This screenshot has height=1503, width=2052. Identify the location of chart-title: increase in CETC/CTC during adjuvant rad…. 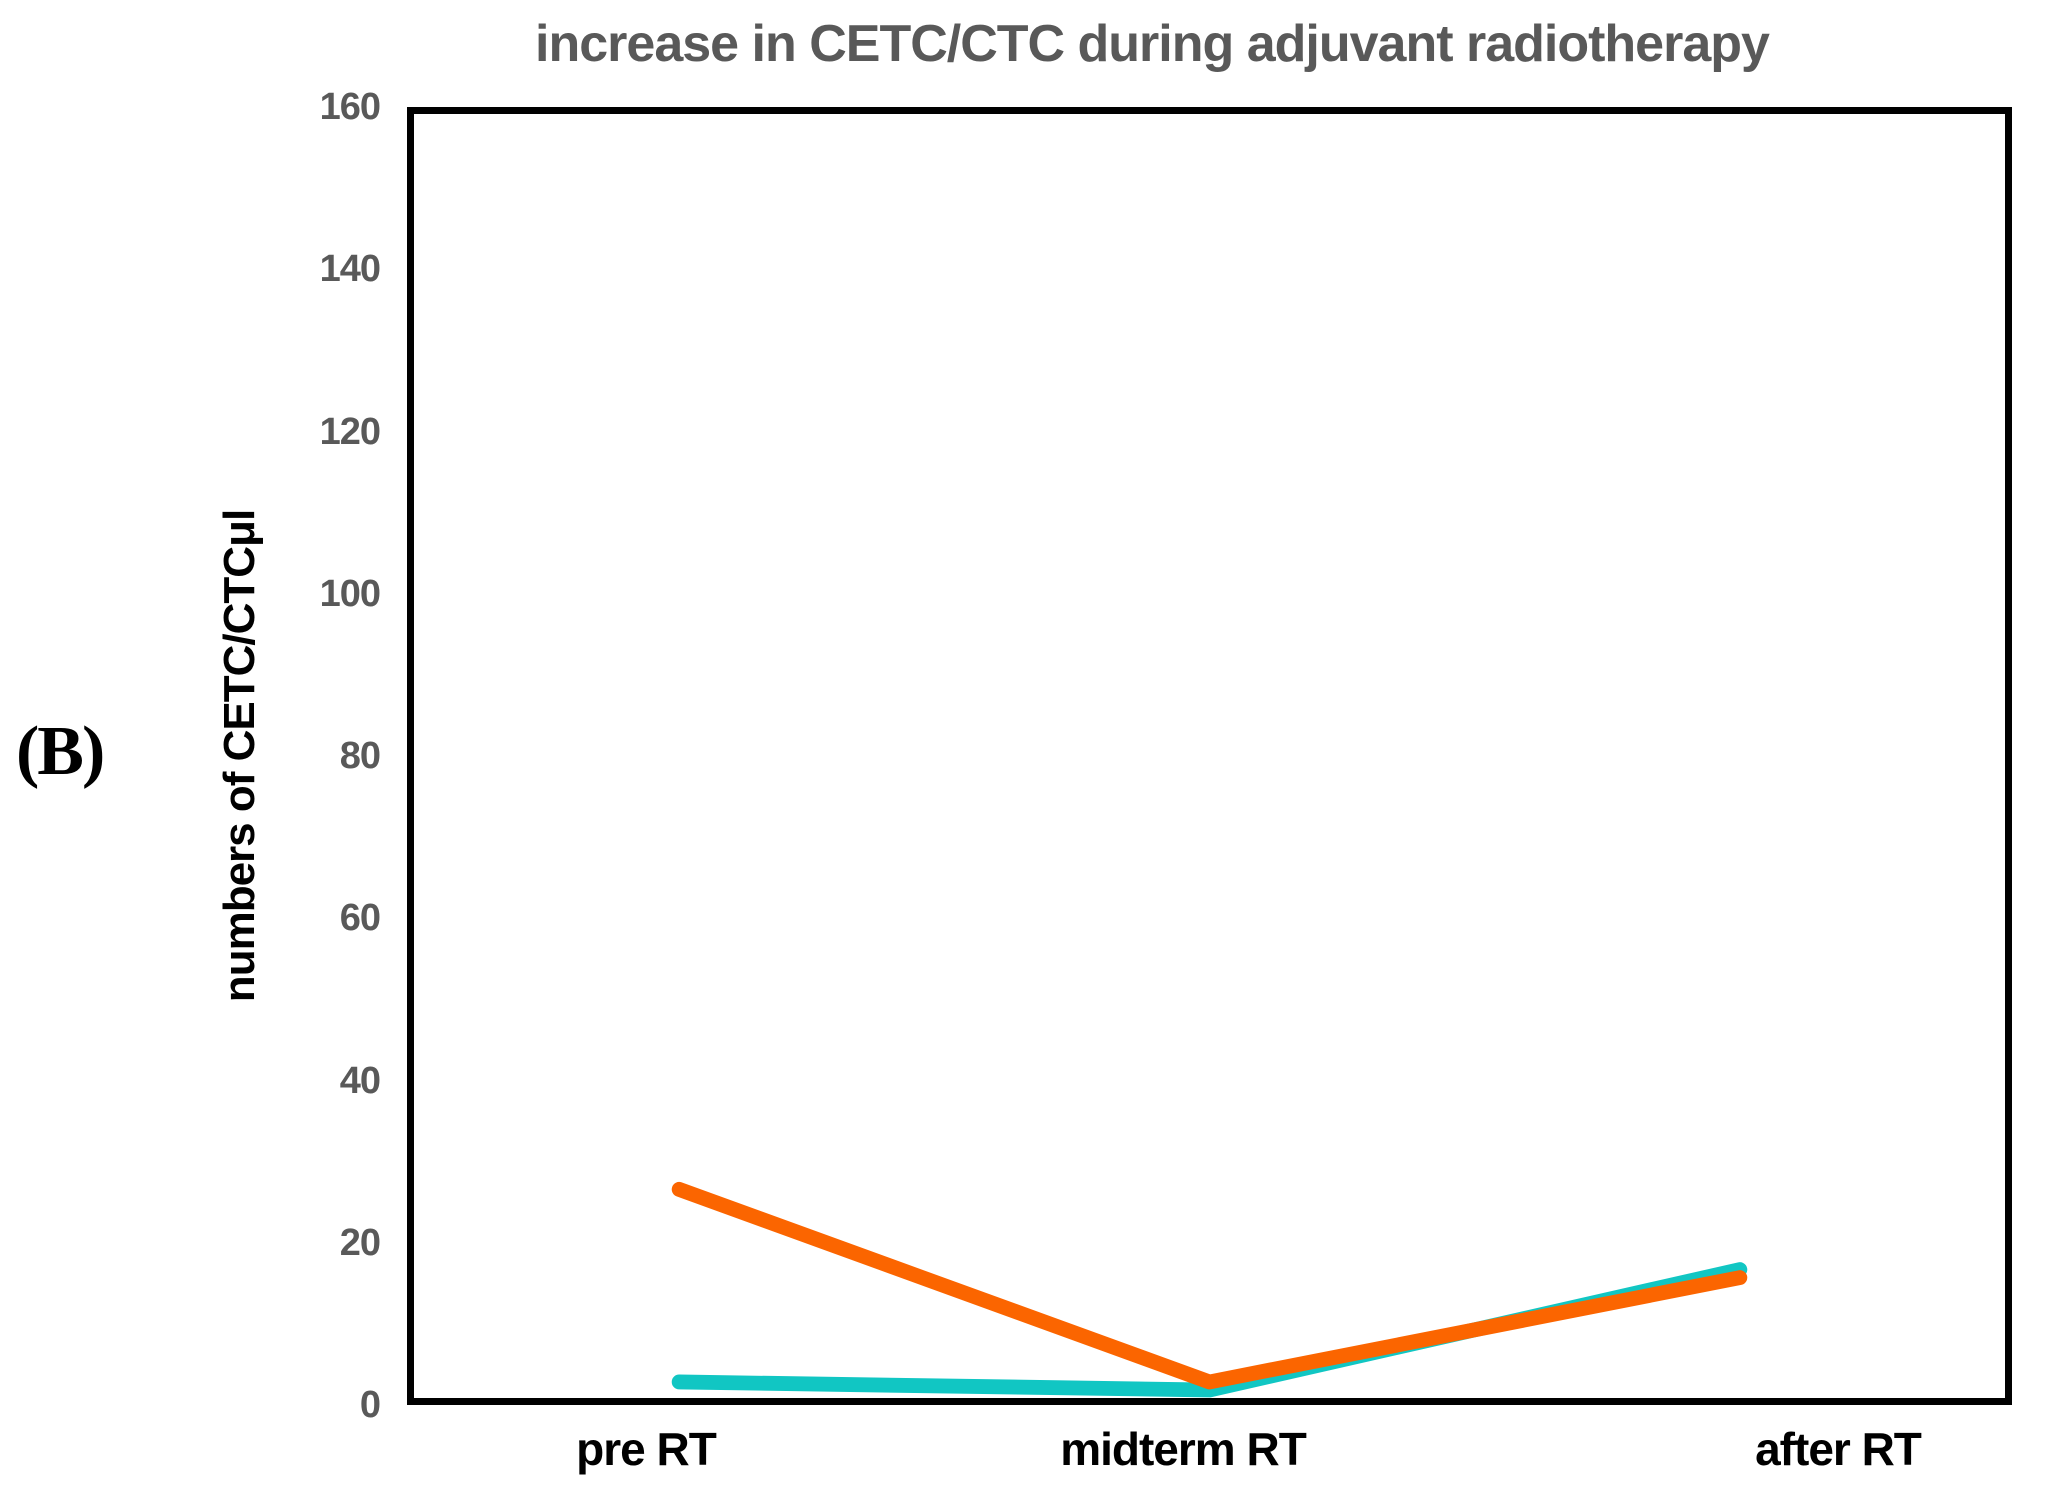
(1152, 44).